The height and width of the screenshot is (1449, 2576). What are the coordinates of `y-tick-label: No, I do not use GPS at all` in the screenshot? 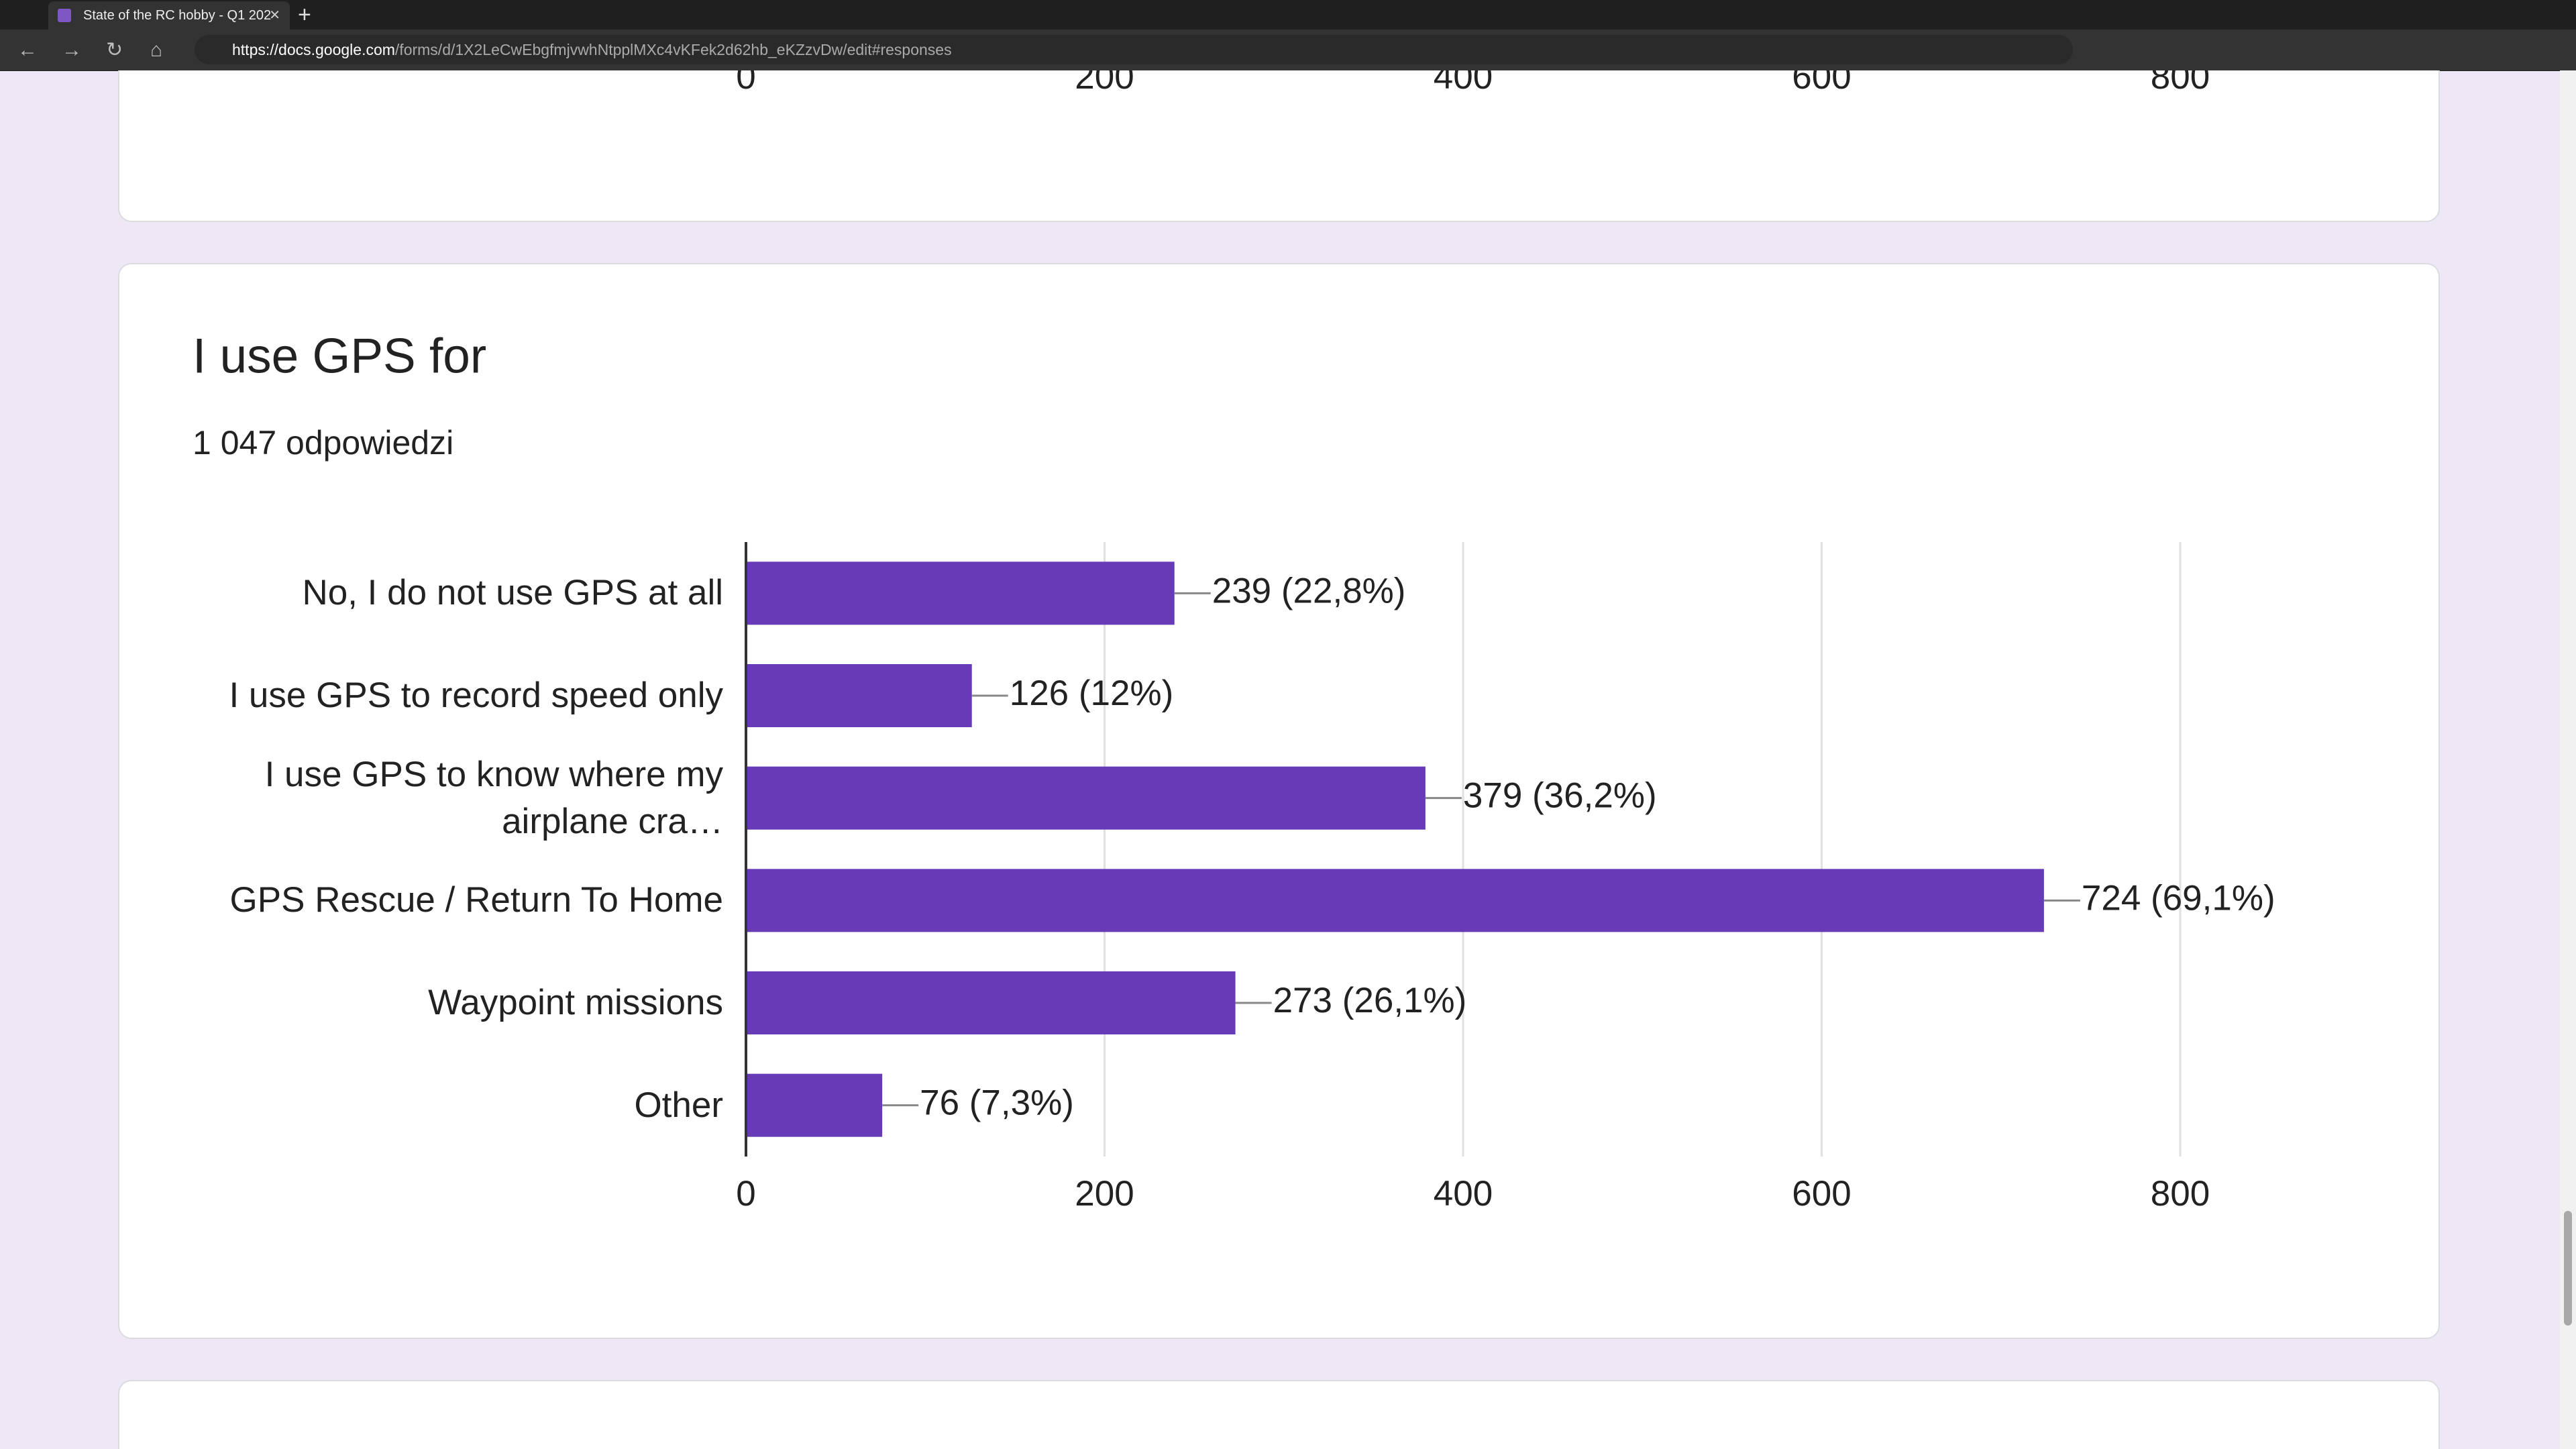 It's located at (512, 593).